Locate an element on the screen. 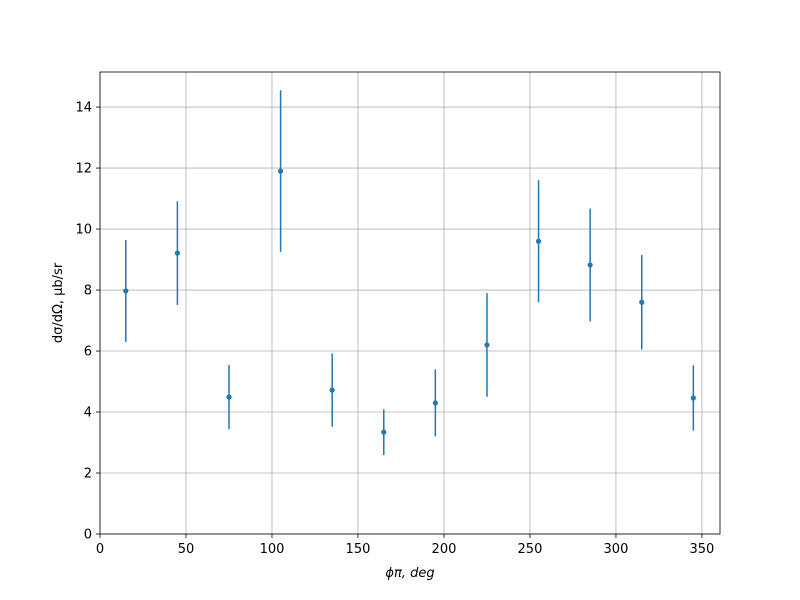 This screenshot has width=800, height=600. y-tick-label: 12 is located at coordinates (83, 169).